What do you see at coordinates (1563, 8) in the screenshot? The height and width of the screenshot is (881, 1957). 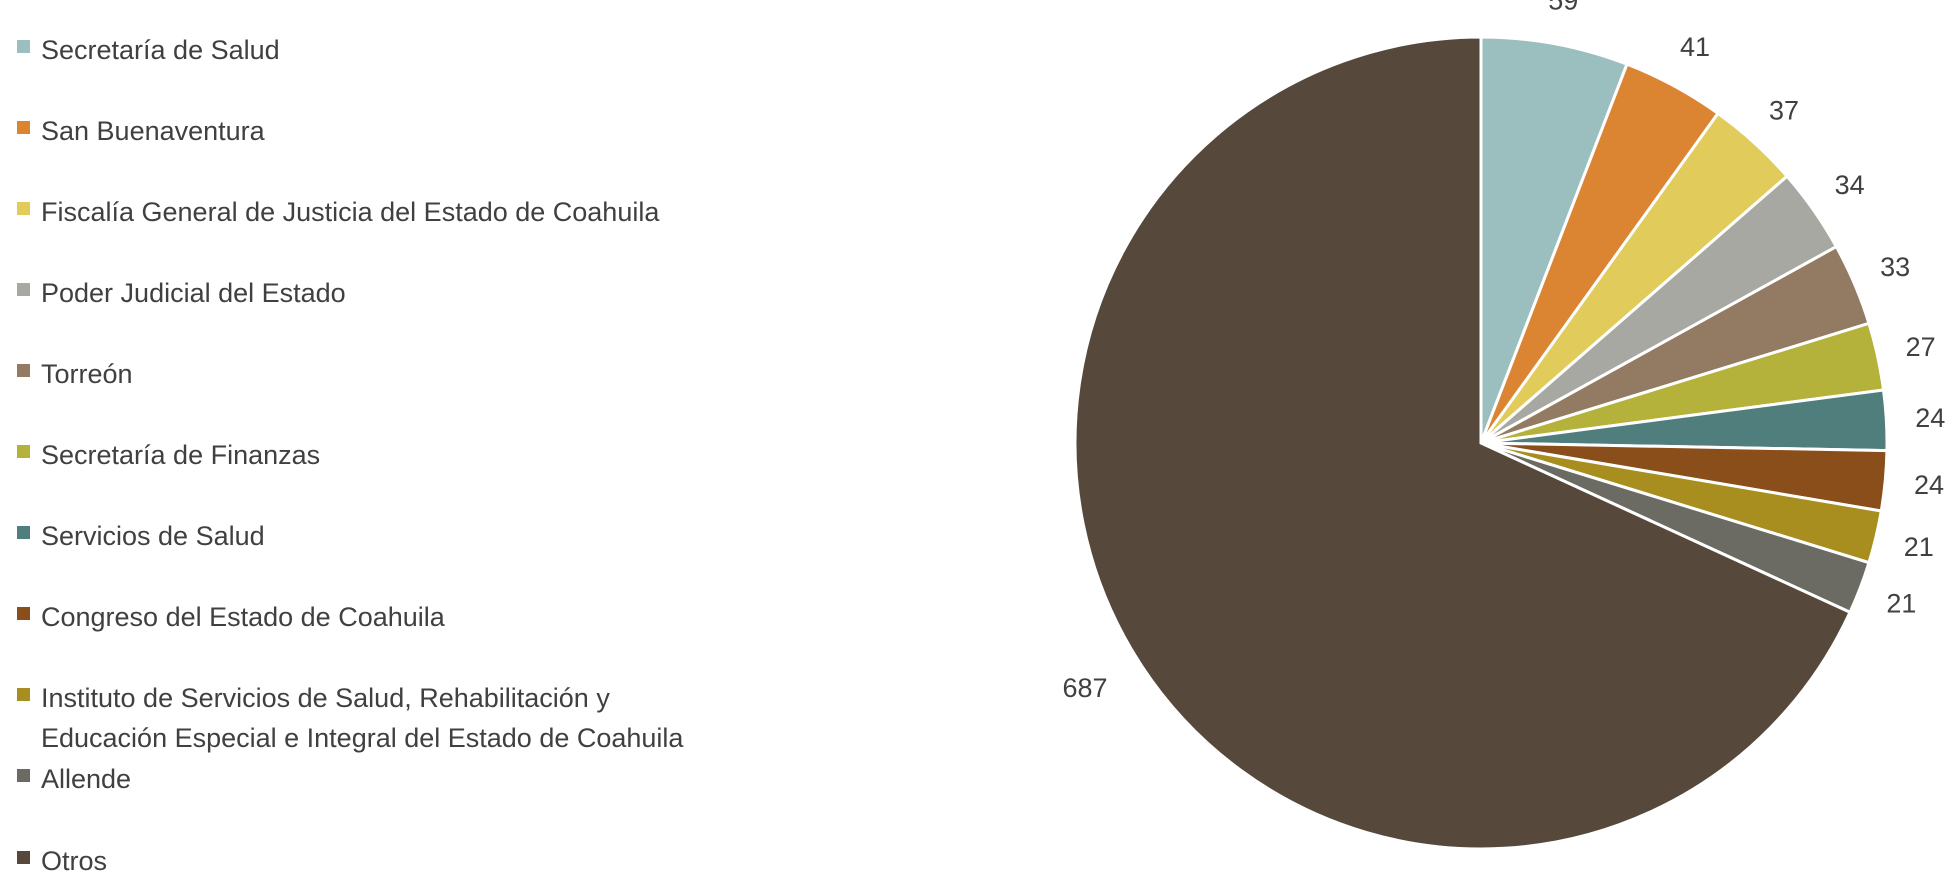 I see `data-label: 59` at bounding box center [1563, 8].